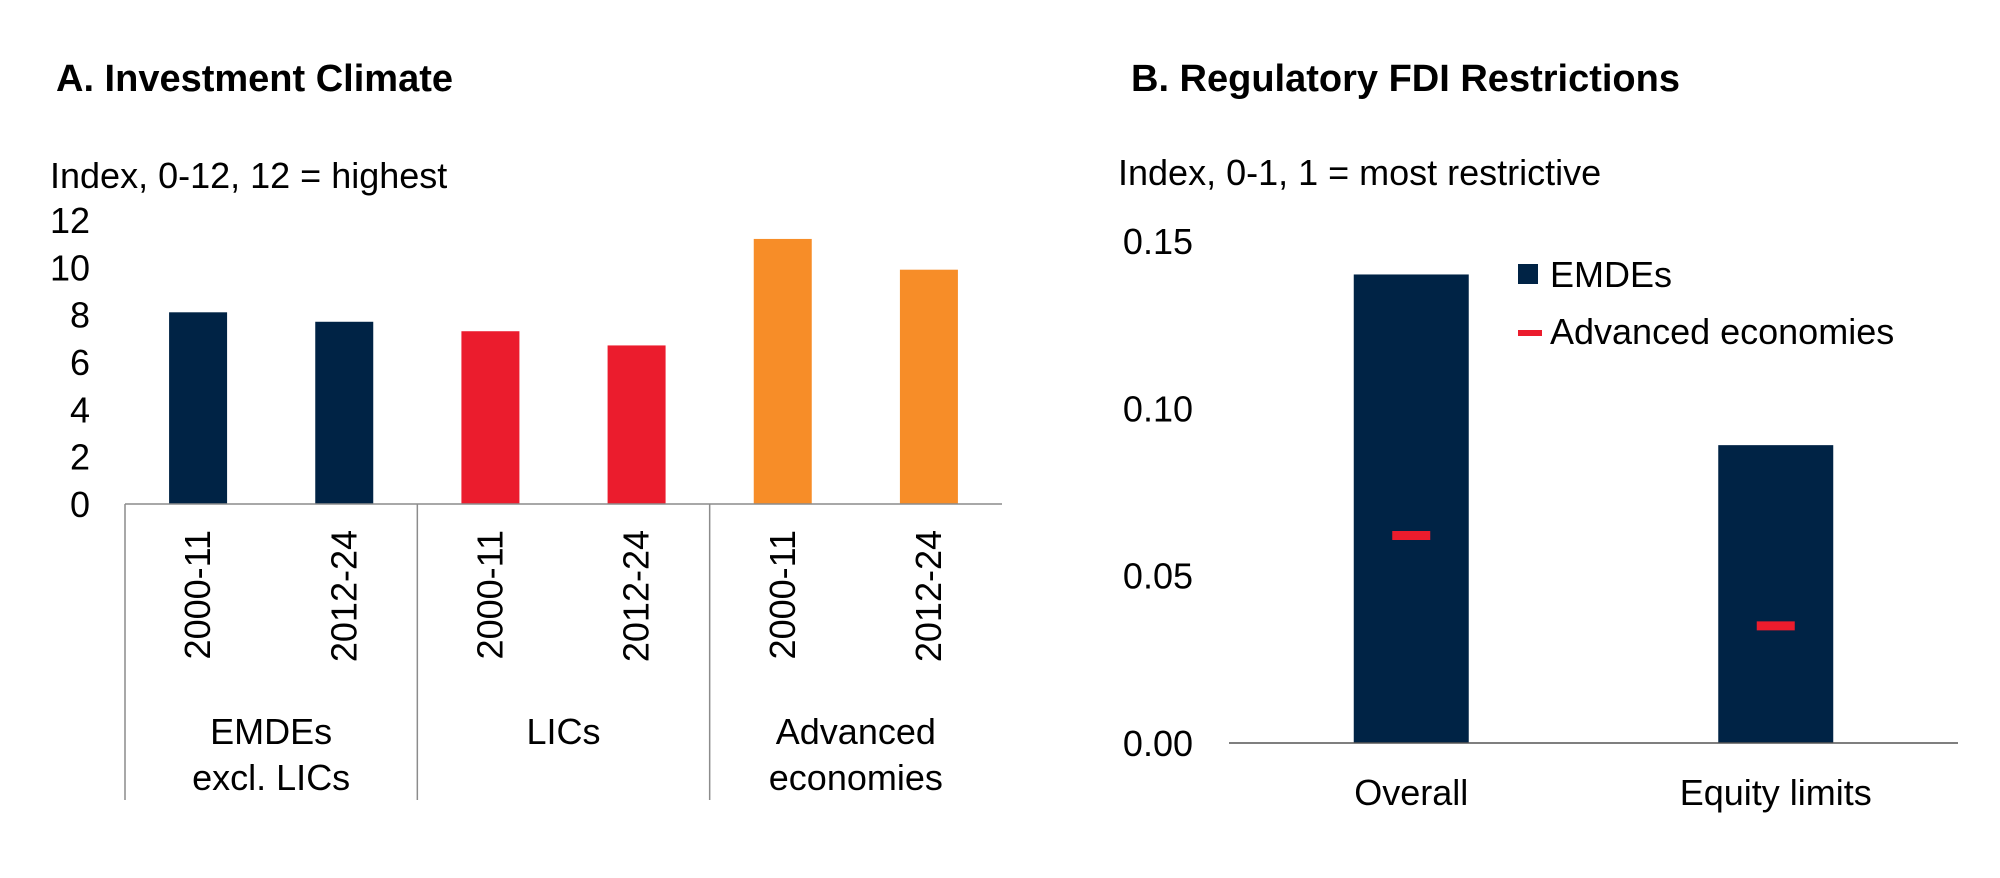 The image size is (2000, 878). What do you see at coordinates (1405, 79) in the screenshot?
I see `panel-b-title: B. Regulatory FDI Restrictions` at bounding box center [1405, 79].